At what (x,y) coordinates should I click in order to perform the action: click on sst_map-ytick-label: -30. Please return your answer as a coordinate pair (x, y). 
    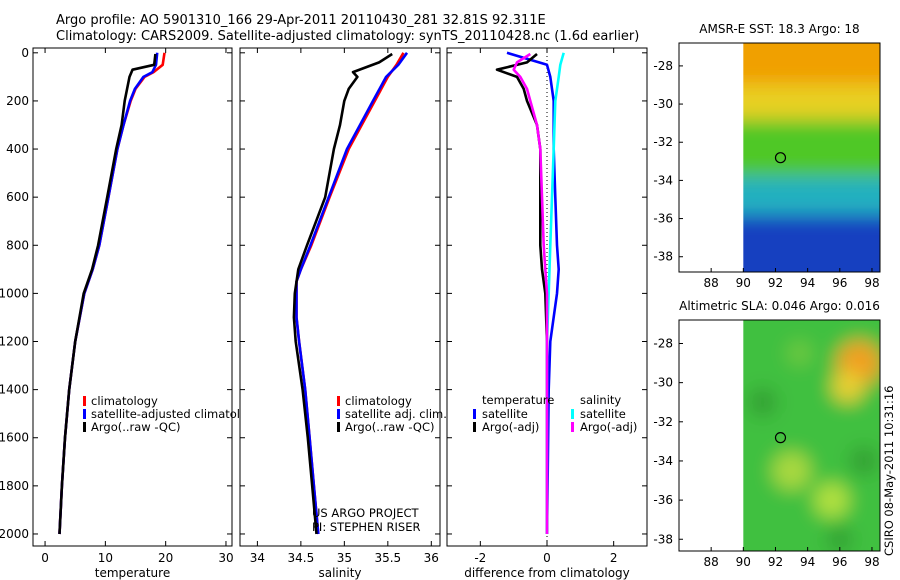
    Looking at the image, I should click on (663, 104).